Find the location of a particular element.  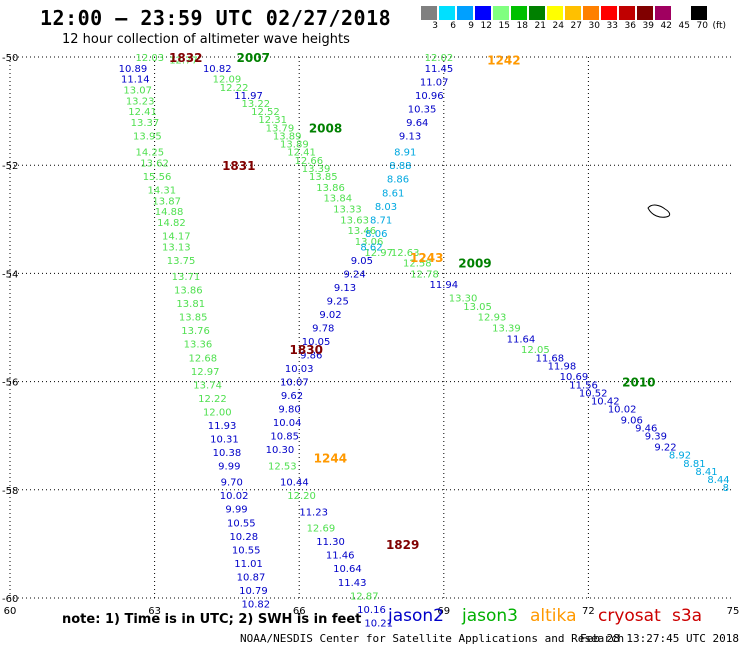

time-label: 2009 is located at coordinates (474, 264).